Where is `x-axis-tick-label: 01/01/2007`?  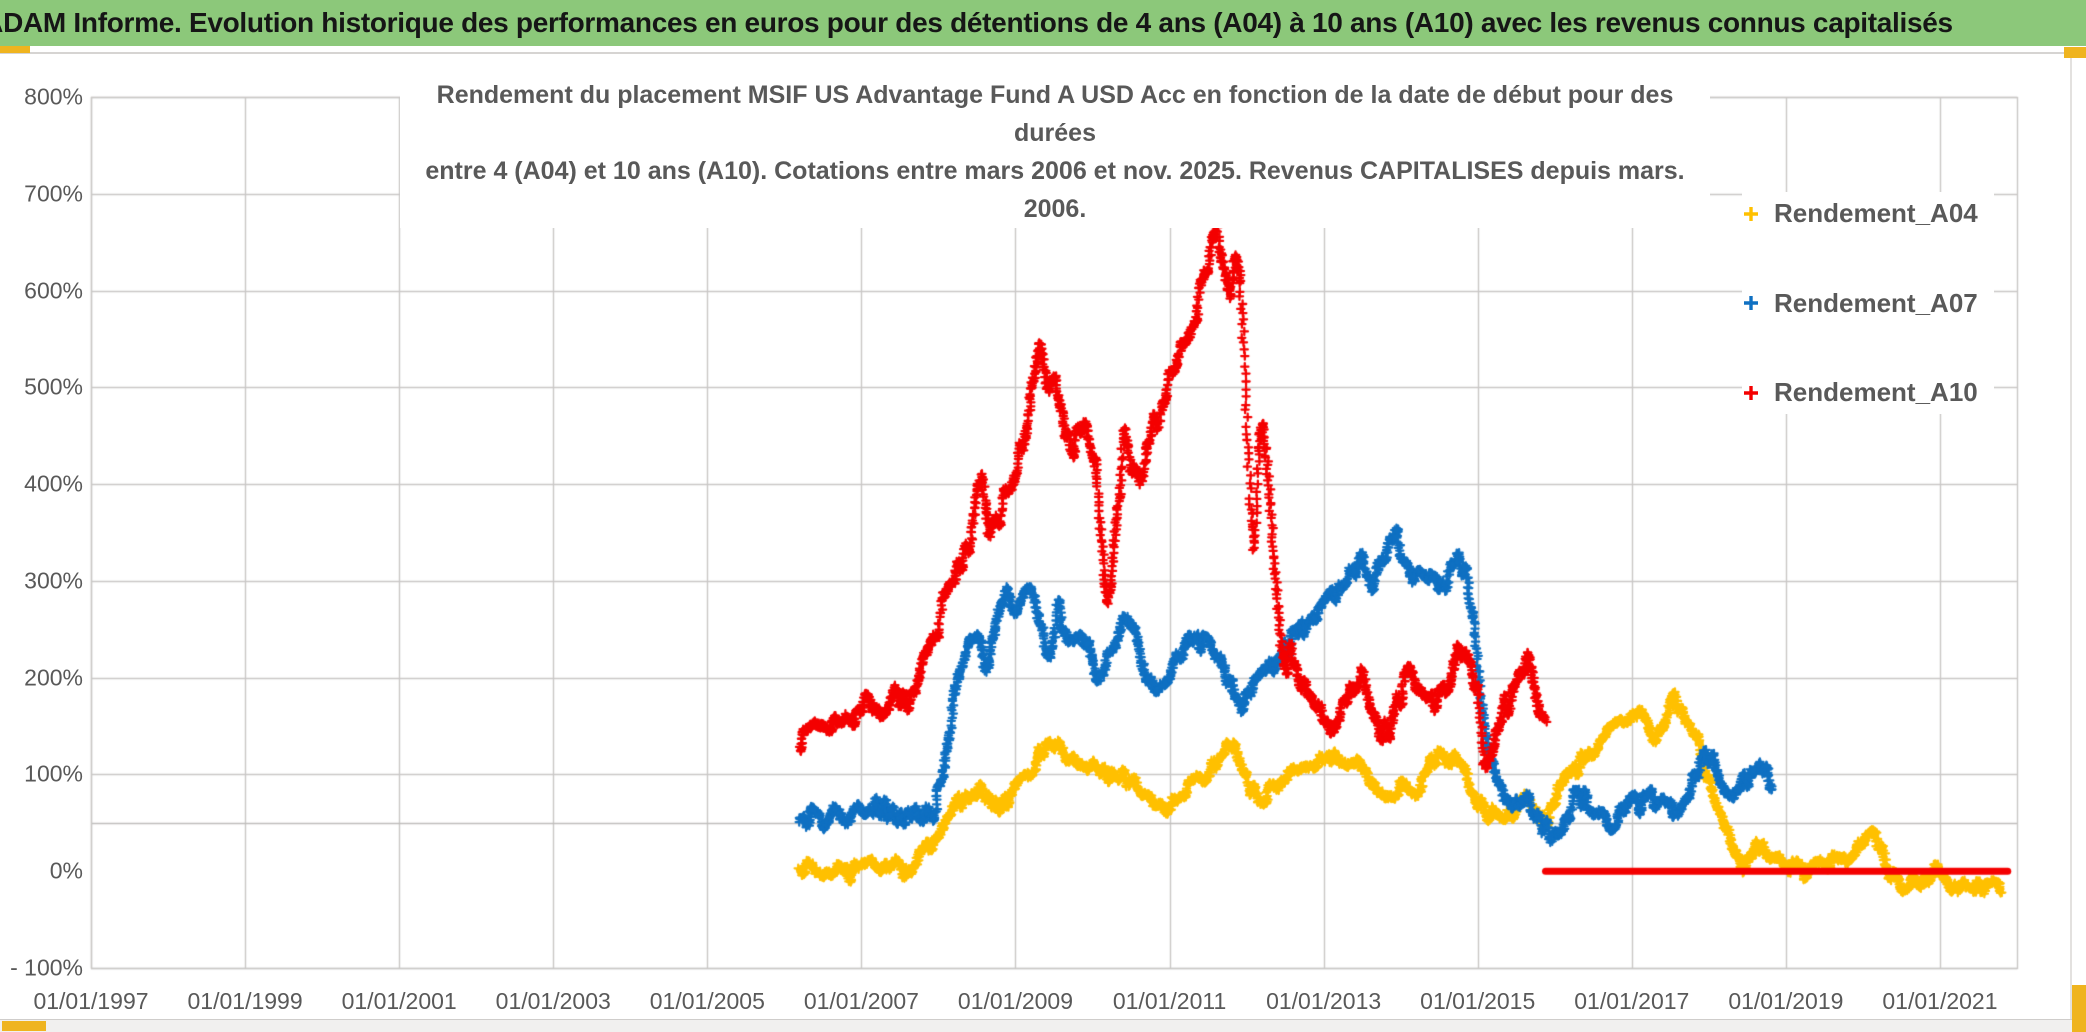 x-axis-tick-label: 01/01/2007 is located at coordinates (861, 1001).